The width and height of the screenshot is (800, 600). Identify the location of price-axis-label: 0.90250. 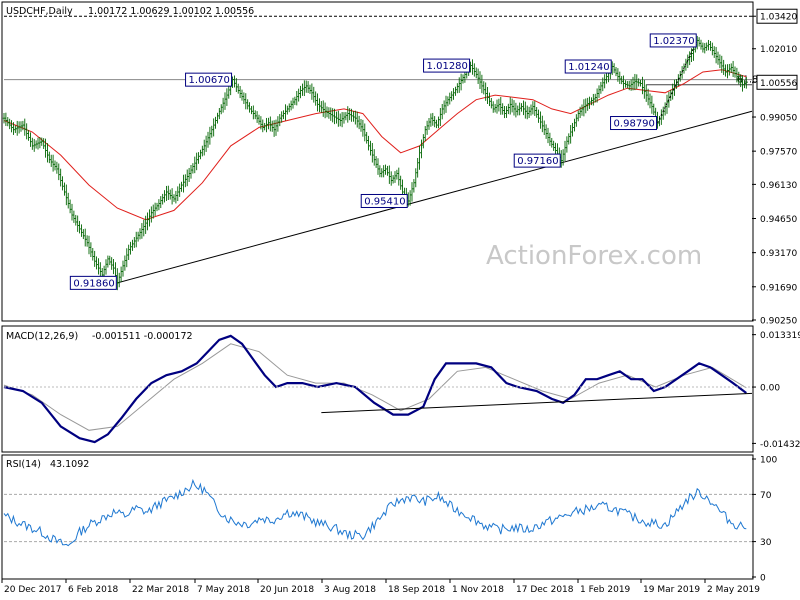
(778, 322).